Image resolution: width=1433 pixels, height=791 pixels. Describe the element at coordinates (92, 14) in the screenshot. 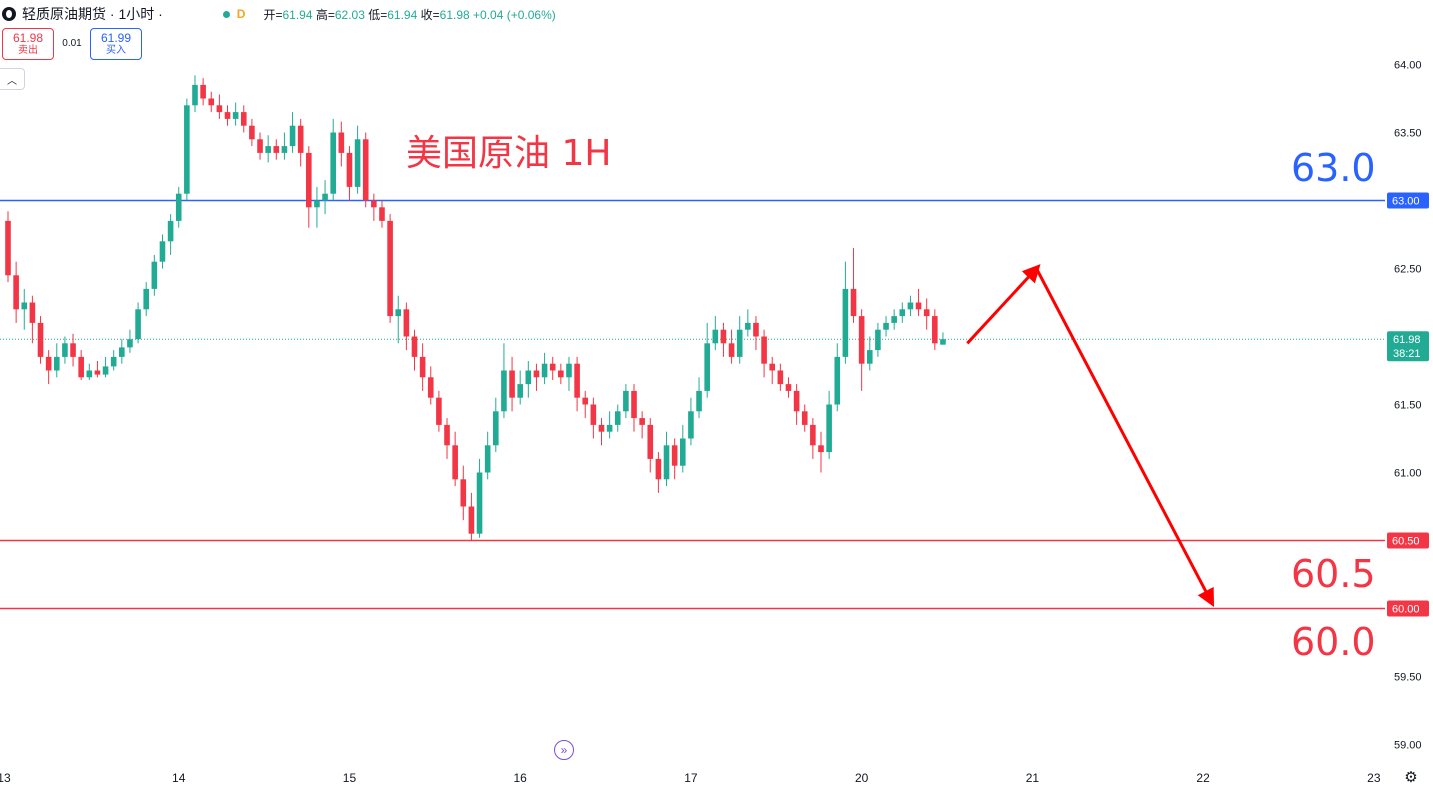

I see `symbol-title: 轻质原油期货 · 1小时 ·` at that location.